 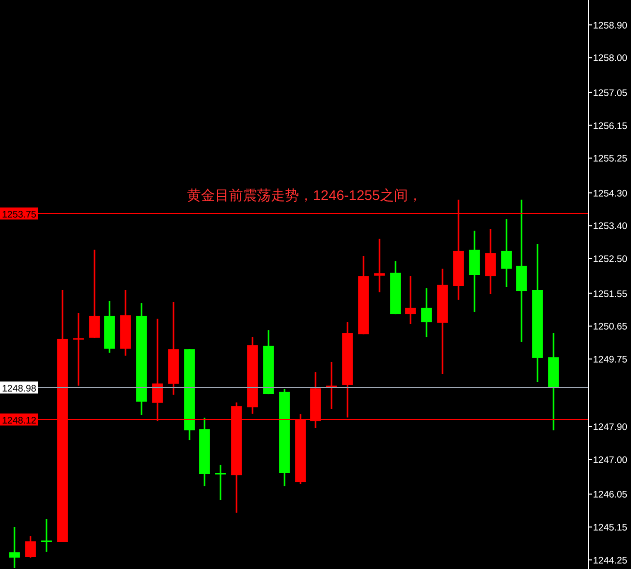 I want to click on y-tick-label: 1251.55, so click(x=610, y=294).